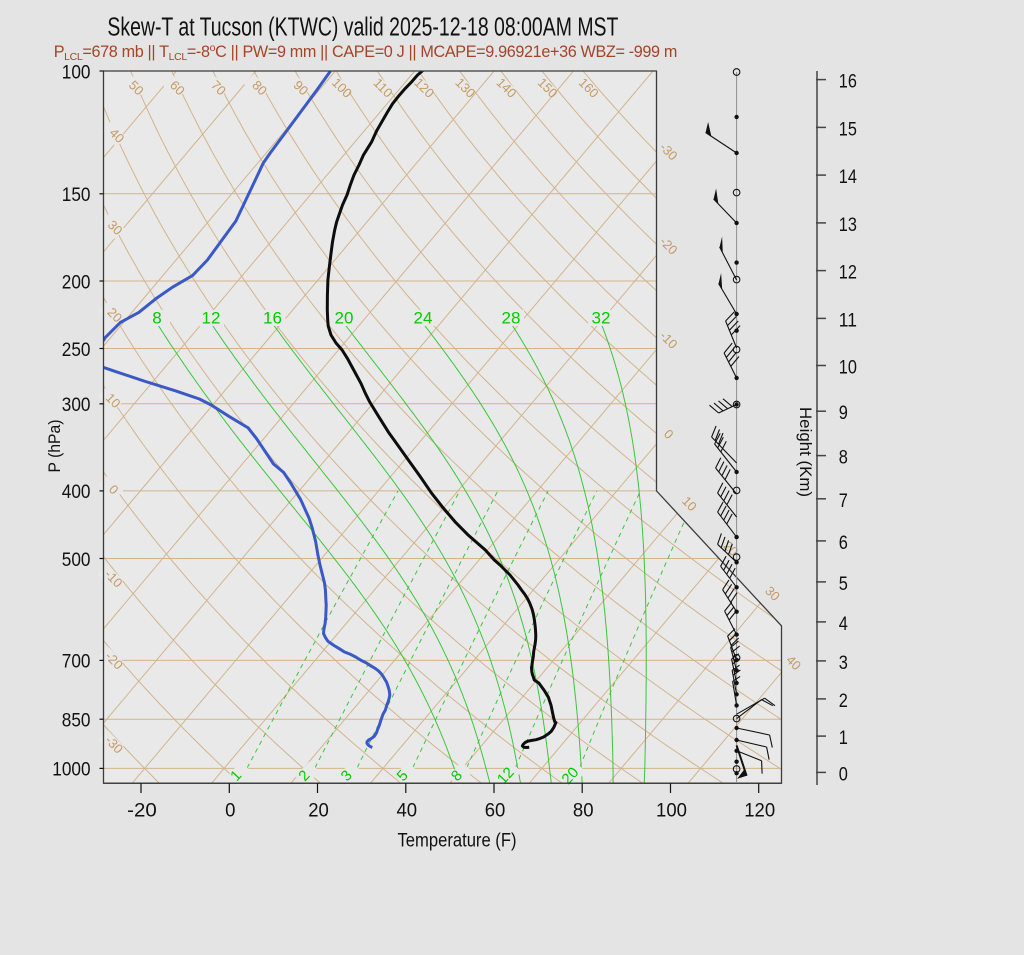 This screenshot has width=1024, height=955. What do you see at coordinates (848, 129) in the screenshot?
I see `svg-text: 15` at bounding box center [848, 129].